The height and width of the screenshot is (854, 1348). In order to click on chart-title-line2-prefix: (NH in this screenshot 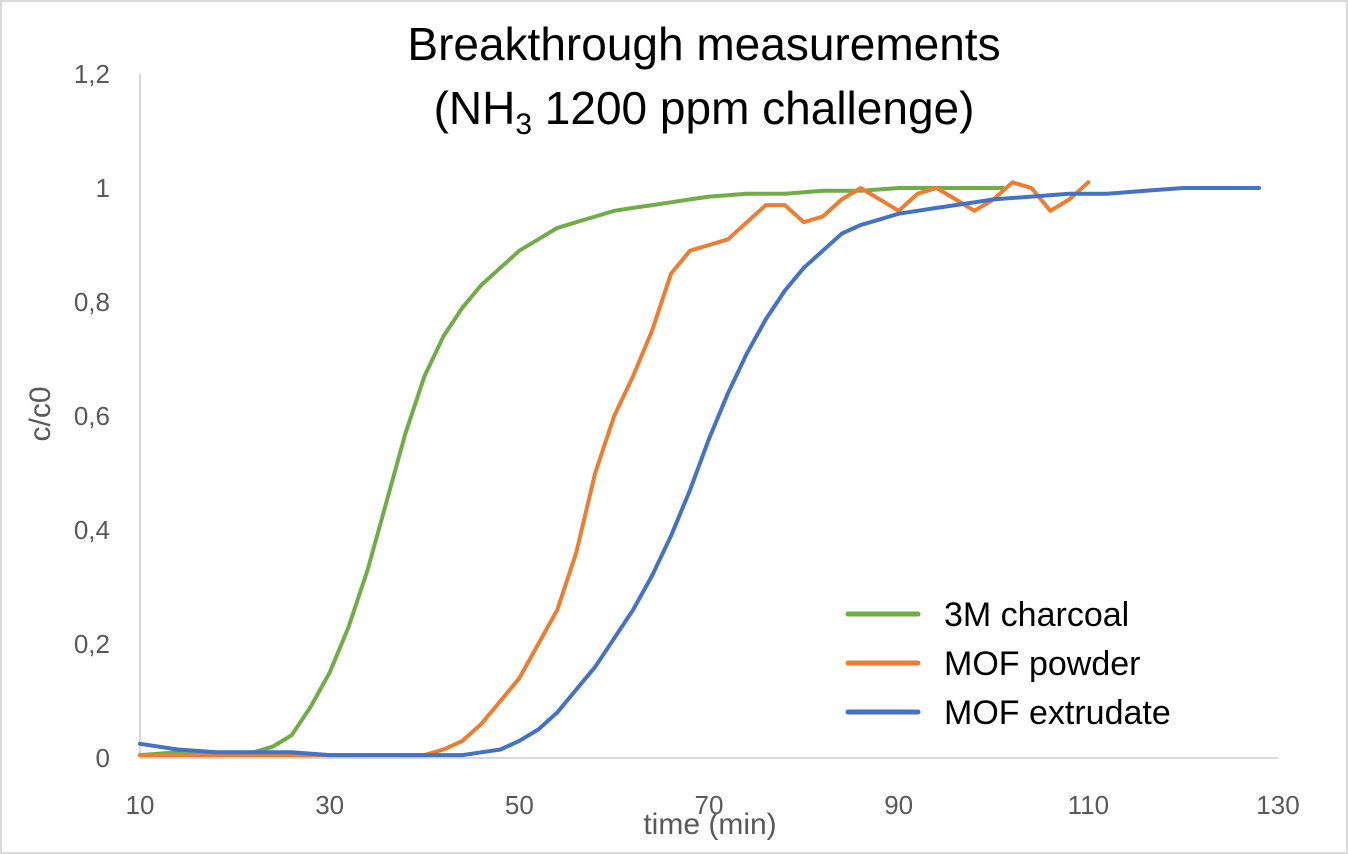, I will do `click(475, 108)`.